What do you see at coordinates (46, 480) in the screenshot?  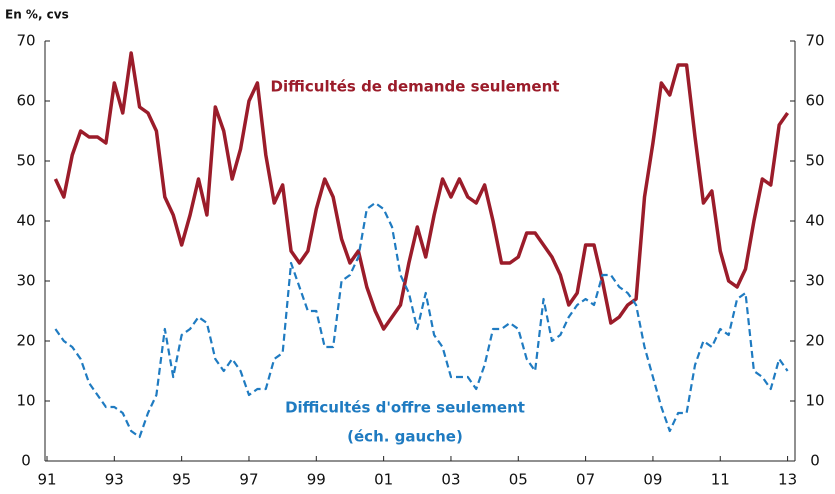 I see `x-tick-label: 91` at bounding box center [46, 480].